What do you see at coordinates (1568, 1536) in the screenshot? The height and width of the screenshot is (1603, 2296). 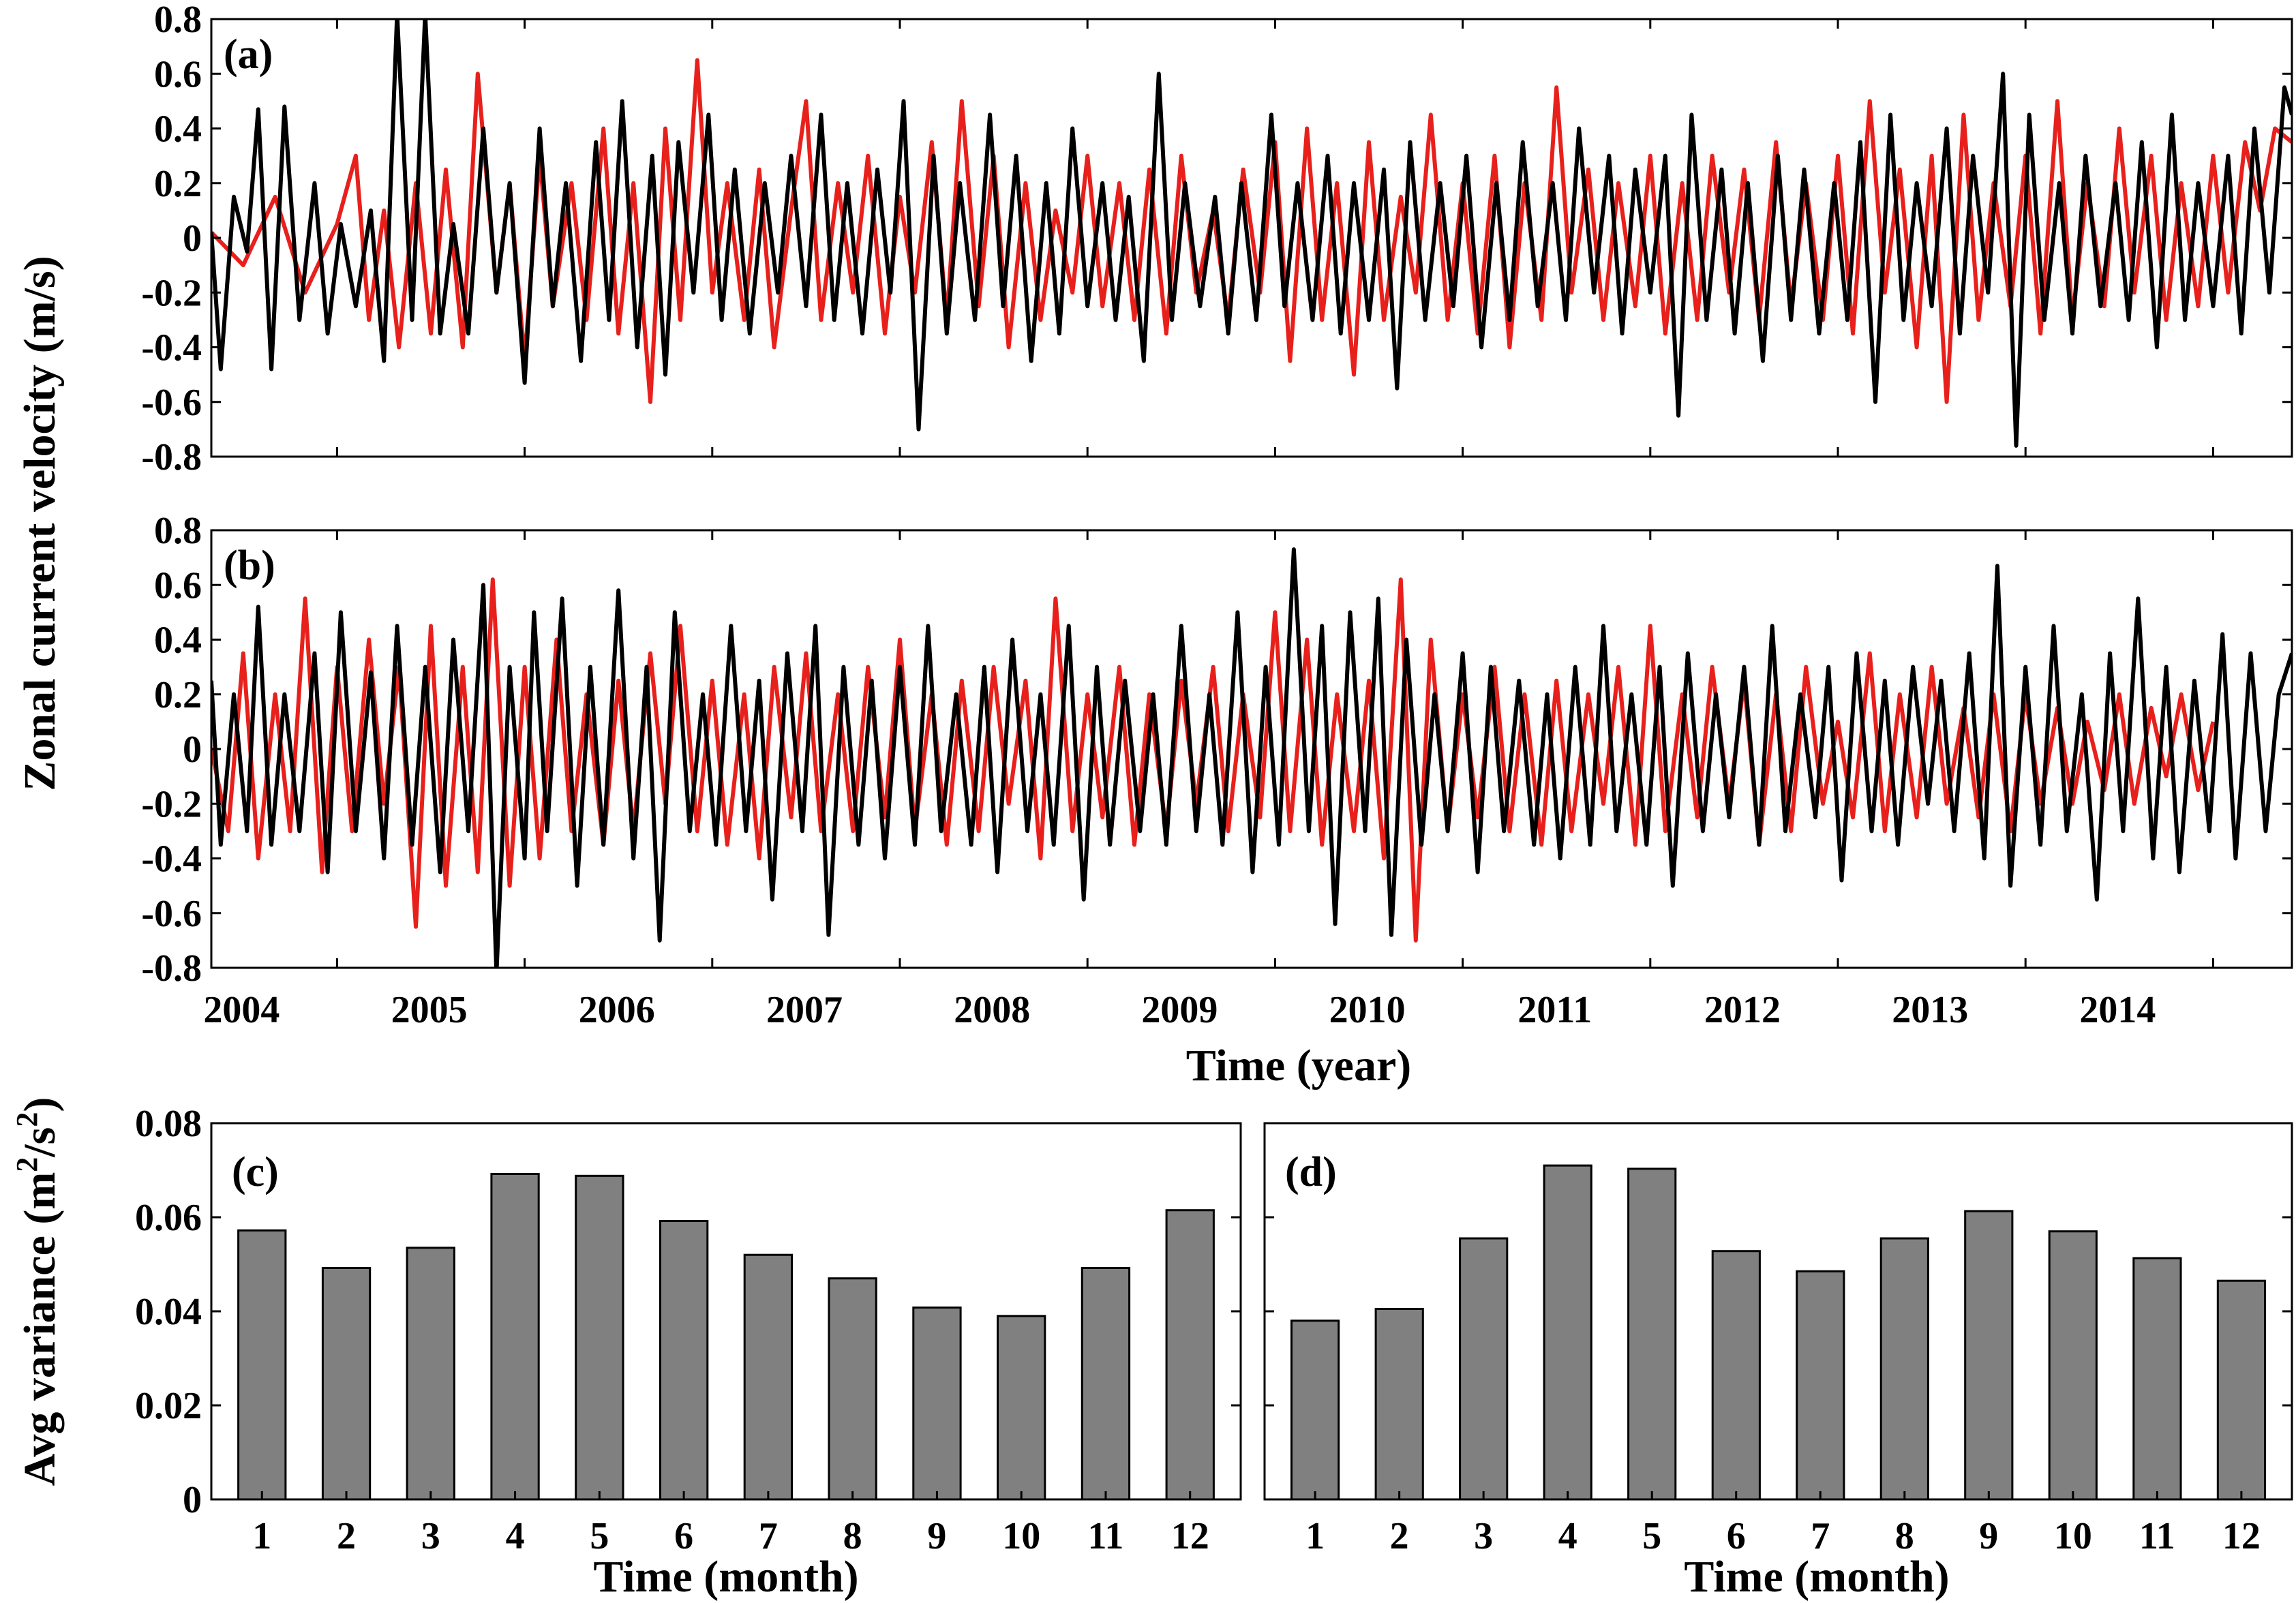 I see `xtick-label-d: 4` at bounding box center [1568, 1536].